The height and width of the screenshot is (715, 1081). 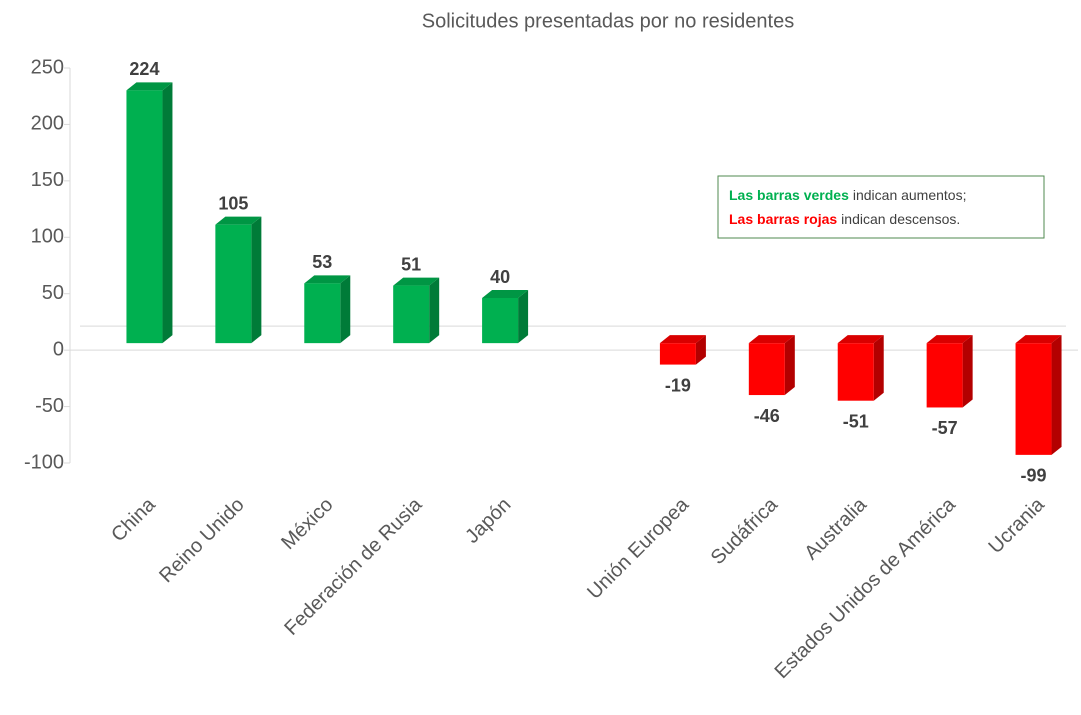 I want to click on x-tick-label: México, so click(x=307, y=524).